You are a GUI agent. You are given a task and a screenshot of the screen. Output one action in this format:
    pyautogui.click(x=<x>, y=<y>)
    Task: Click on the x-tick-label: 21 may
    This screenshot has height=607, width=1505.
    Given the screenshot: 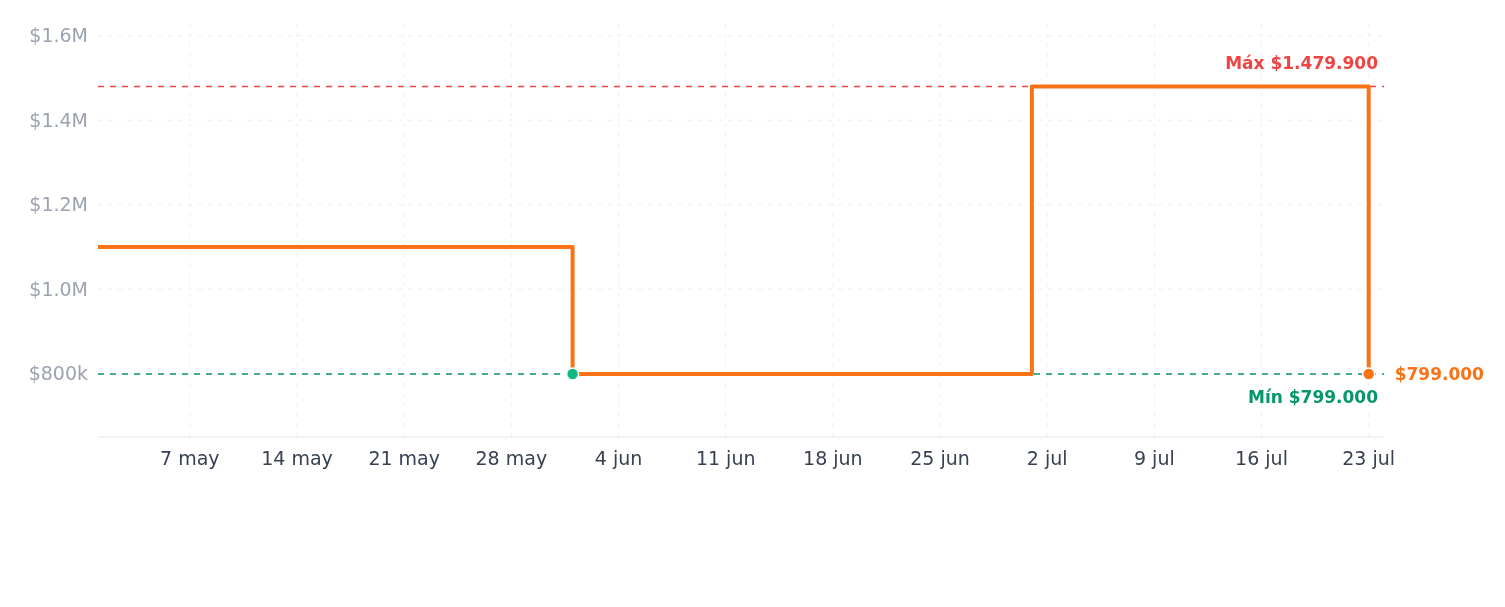 What is the action you would take?
    pyautogui.click(x=404, y=458)
    